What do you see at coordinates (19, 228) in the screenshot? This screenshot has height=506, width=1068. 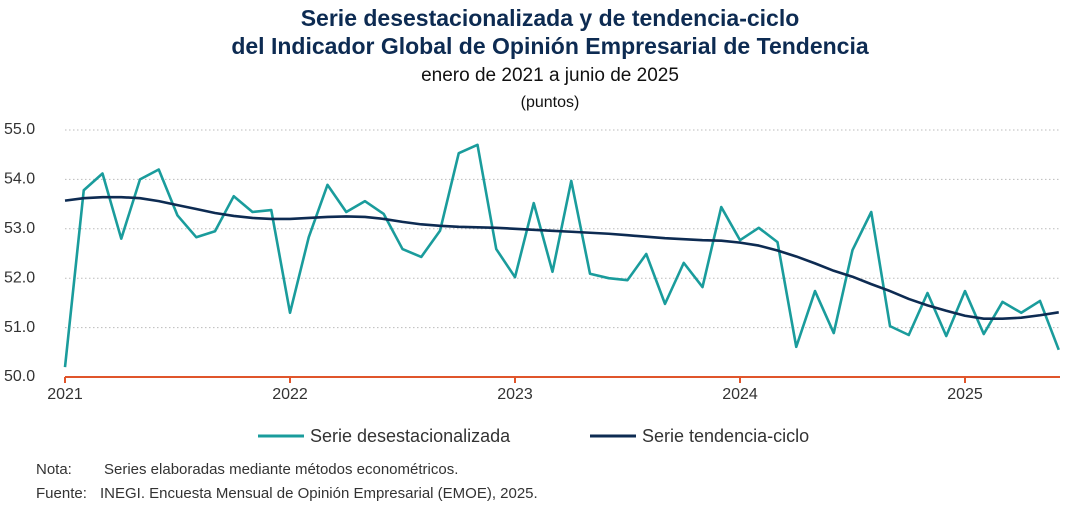 I see `y-tick-label: 53.0` at bounding box center [19, 228].